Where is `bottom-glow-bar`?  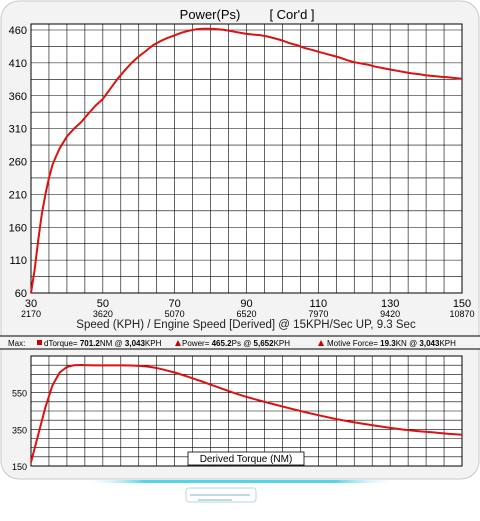
bottom-glow-bar is located at coordinates (240, 481).